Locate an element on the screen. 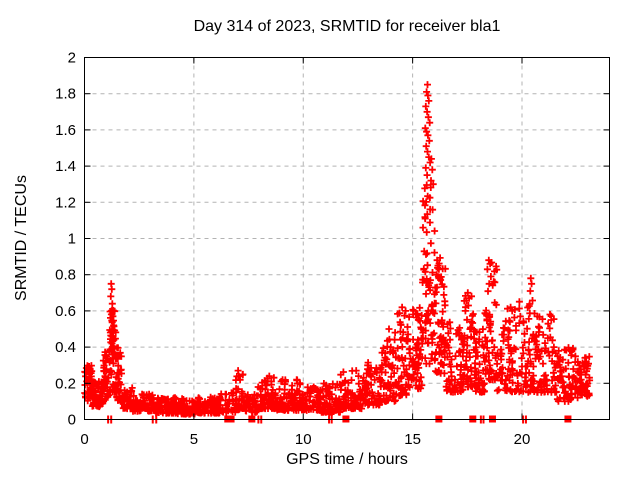 The image size is (640, 480). y-tick-label: 1 is located at coordinates (72, 239).